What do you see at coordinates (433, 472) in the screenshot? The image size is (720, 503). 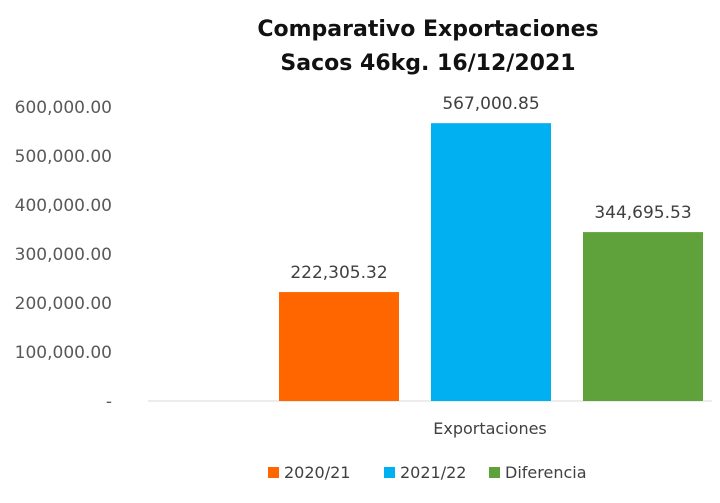 I see `legend-label: 2021/22` at bounding box center [433, 472].